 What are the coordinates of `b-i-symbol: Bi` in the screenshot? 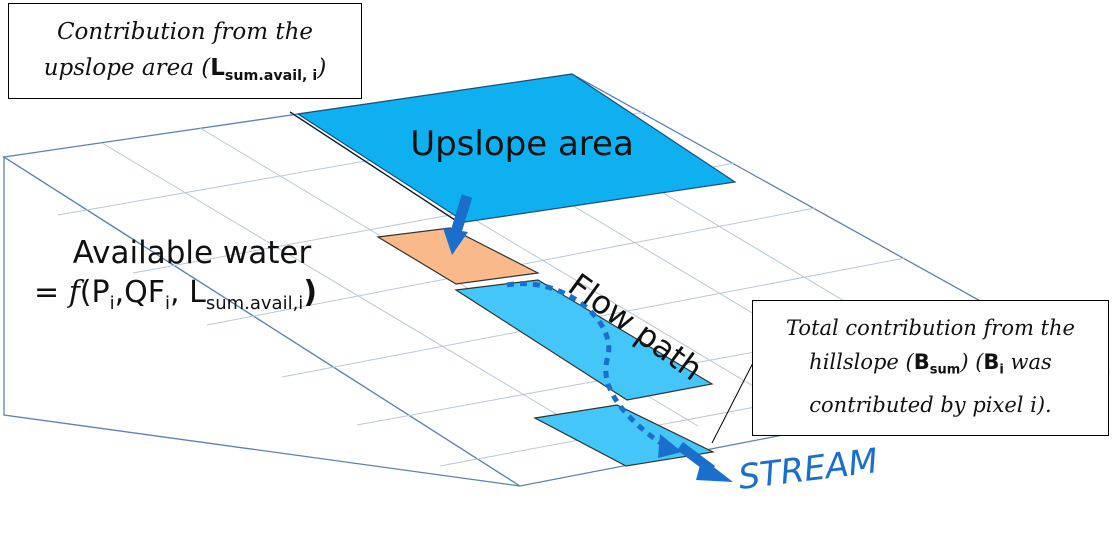 It's located at (993, 364).